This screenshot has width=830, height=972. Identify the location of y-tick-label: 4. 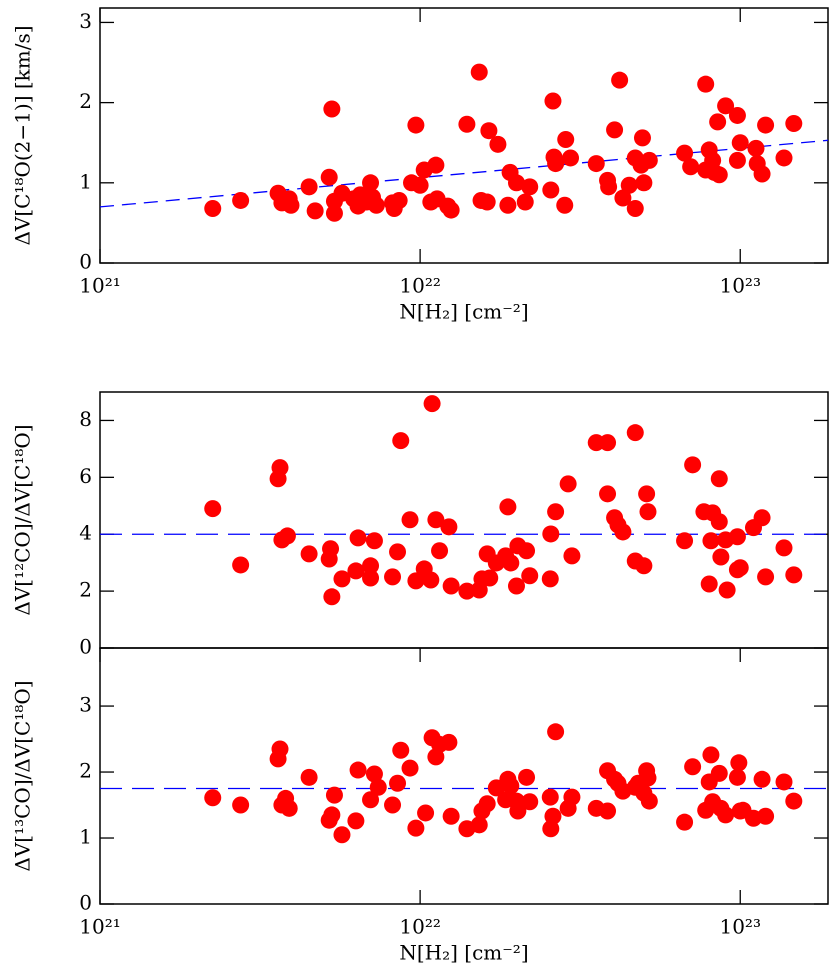
(85, 533).